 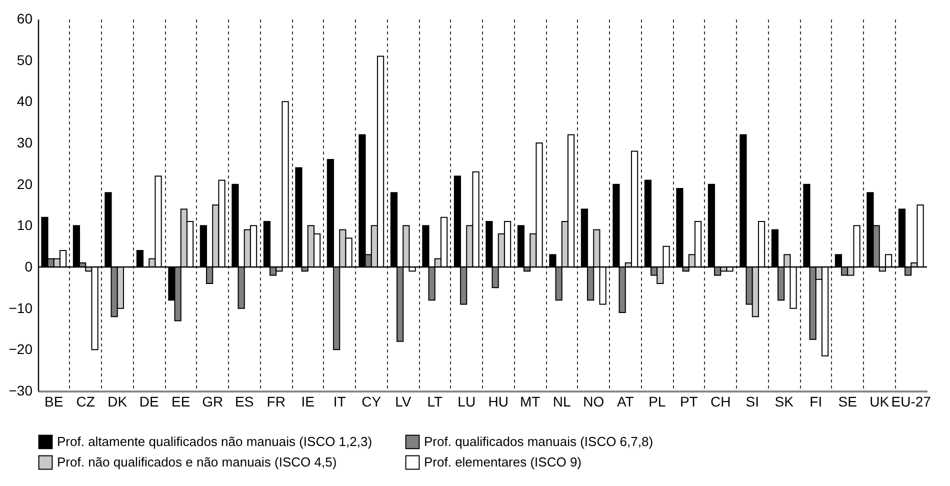 What do you see at coordinates (880, 402) in the screenshot?
I see `x-tick-label: UK` at bounding box center [880, 402].